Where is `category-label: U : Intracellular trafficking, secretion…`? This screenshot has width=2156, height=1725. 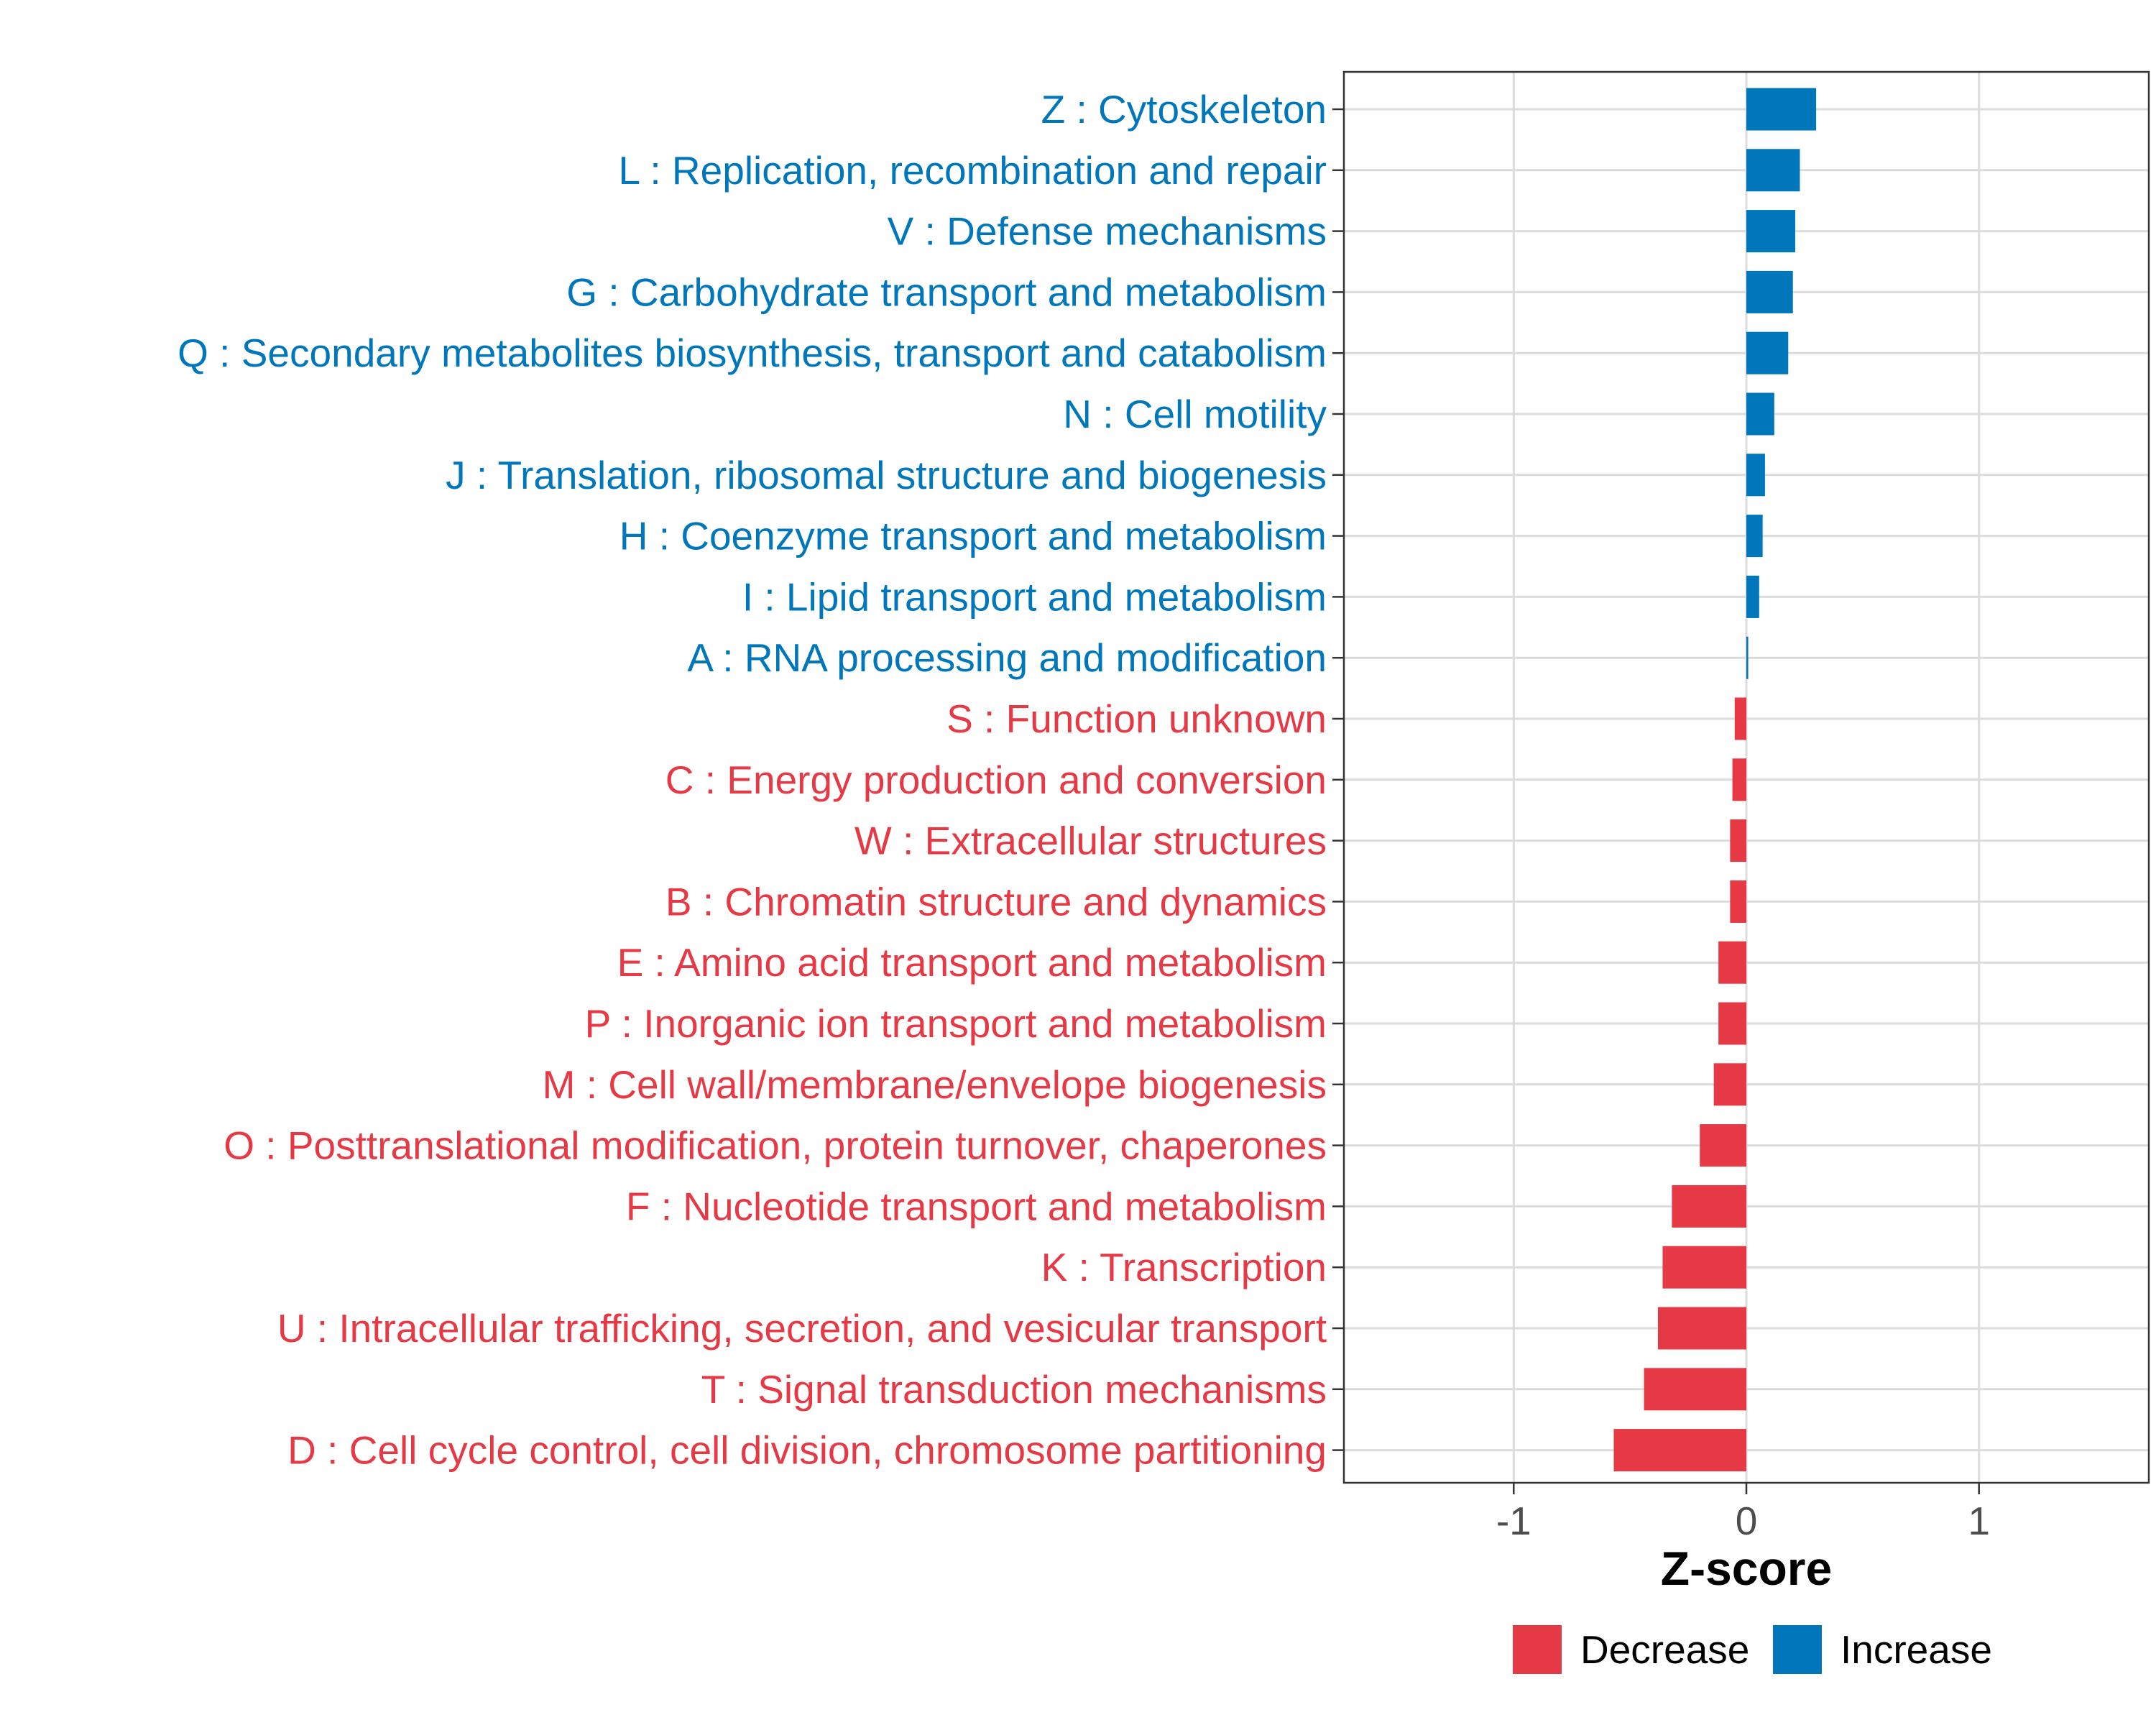
category-label: U : Intracellular trafficking, secretion… is located at coordinates (802, 1328).